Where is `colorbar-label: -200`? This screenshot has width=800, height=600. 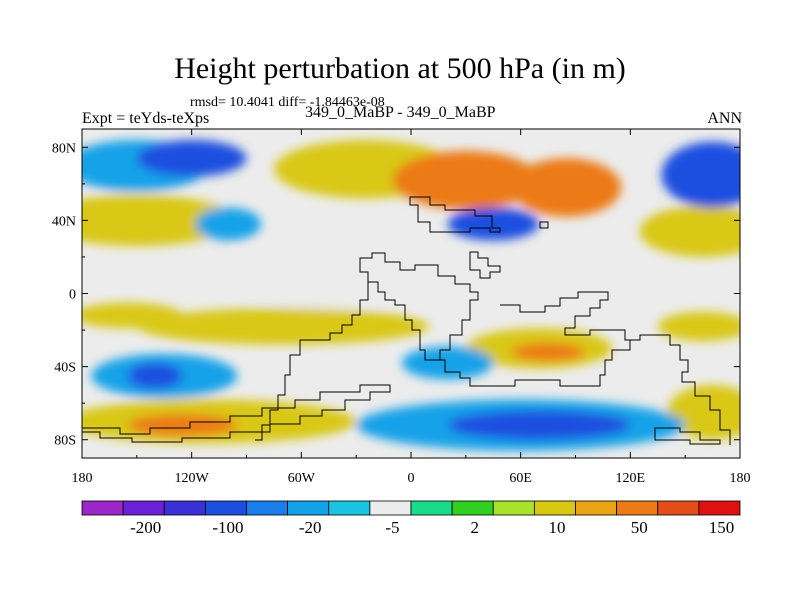 colorbar-label: -200 is located at coordinates (145, 527).